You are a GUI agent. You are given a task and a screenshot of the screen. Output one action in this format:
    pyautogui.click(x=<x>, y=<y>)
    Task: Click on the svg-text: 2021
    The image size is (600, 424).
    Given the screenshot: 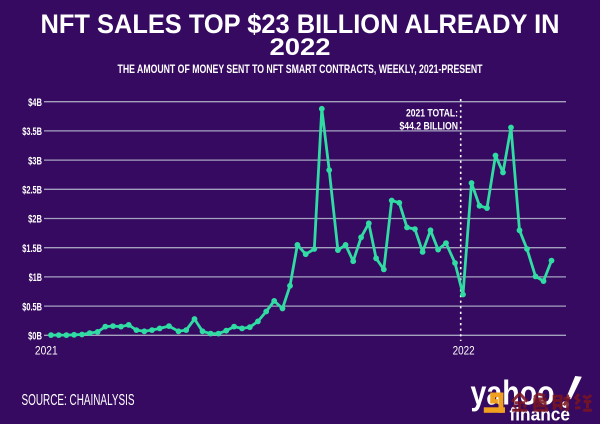 What is the action you would take?
    pyautogui.click(x=46, y=351)
    